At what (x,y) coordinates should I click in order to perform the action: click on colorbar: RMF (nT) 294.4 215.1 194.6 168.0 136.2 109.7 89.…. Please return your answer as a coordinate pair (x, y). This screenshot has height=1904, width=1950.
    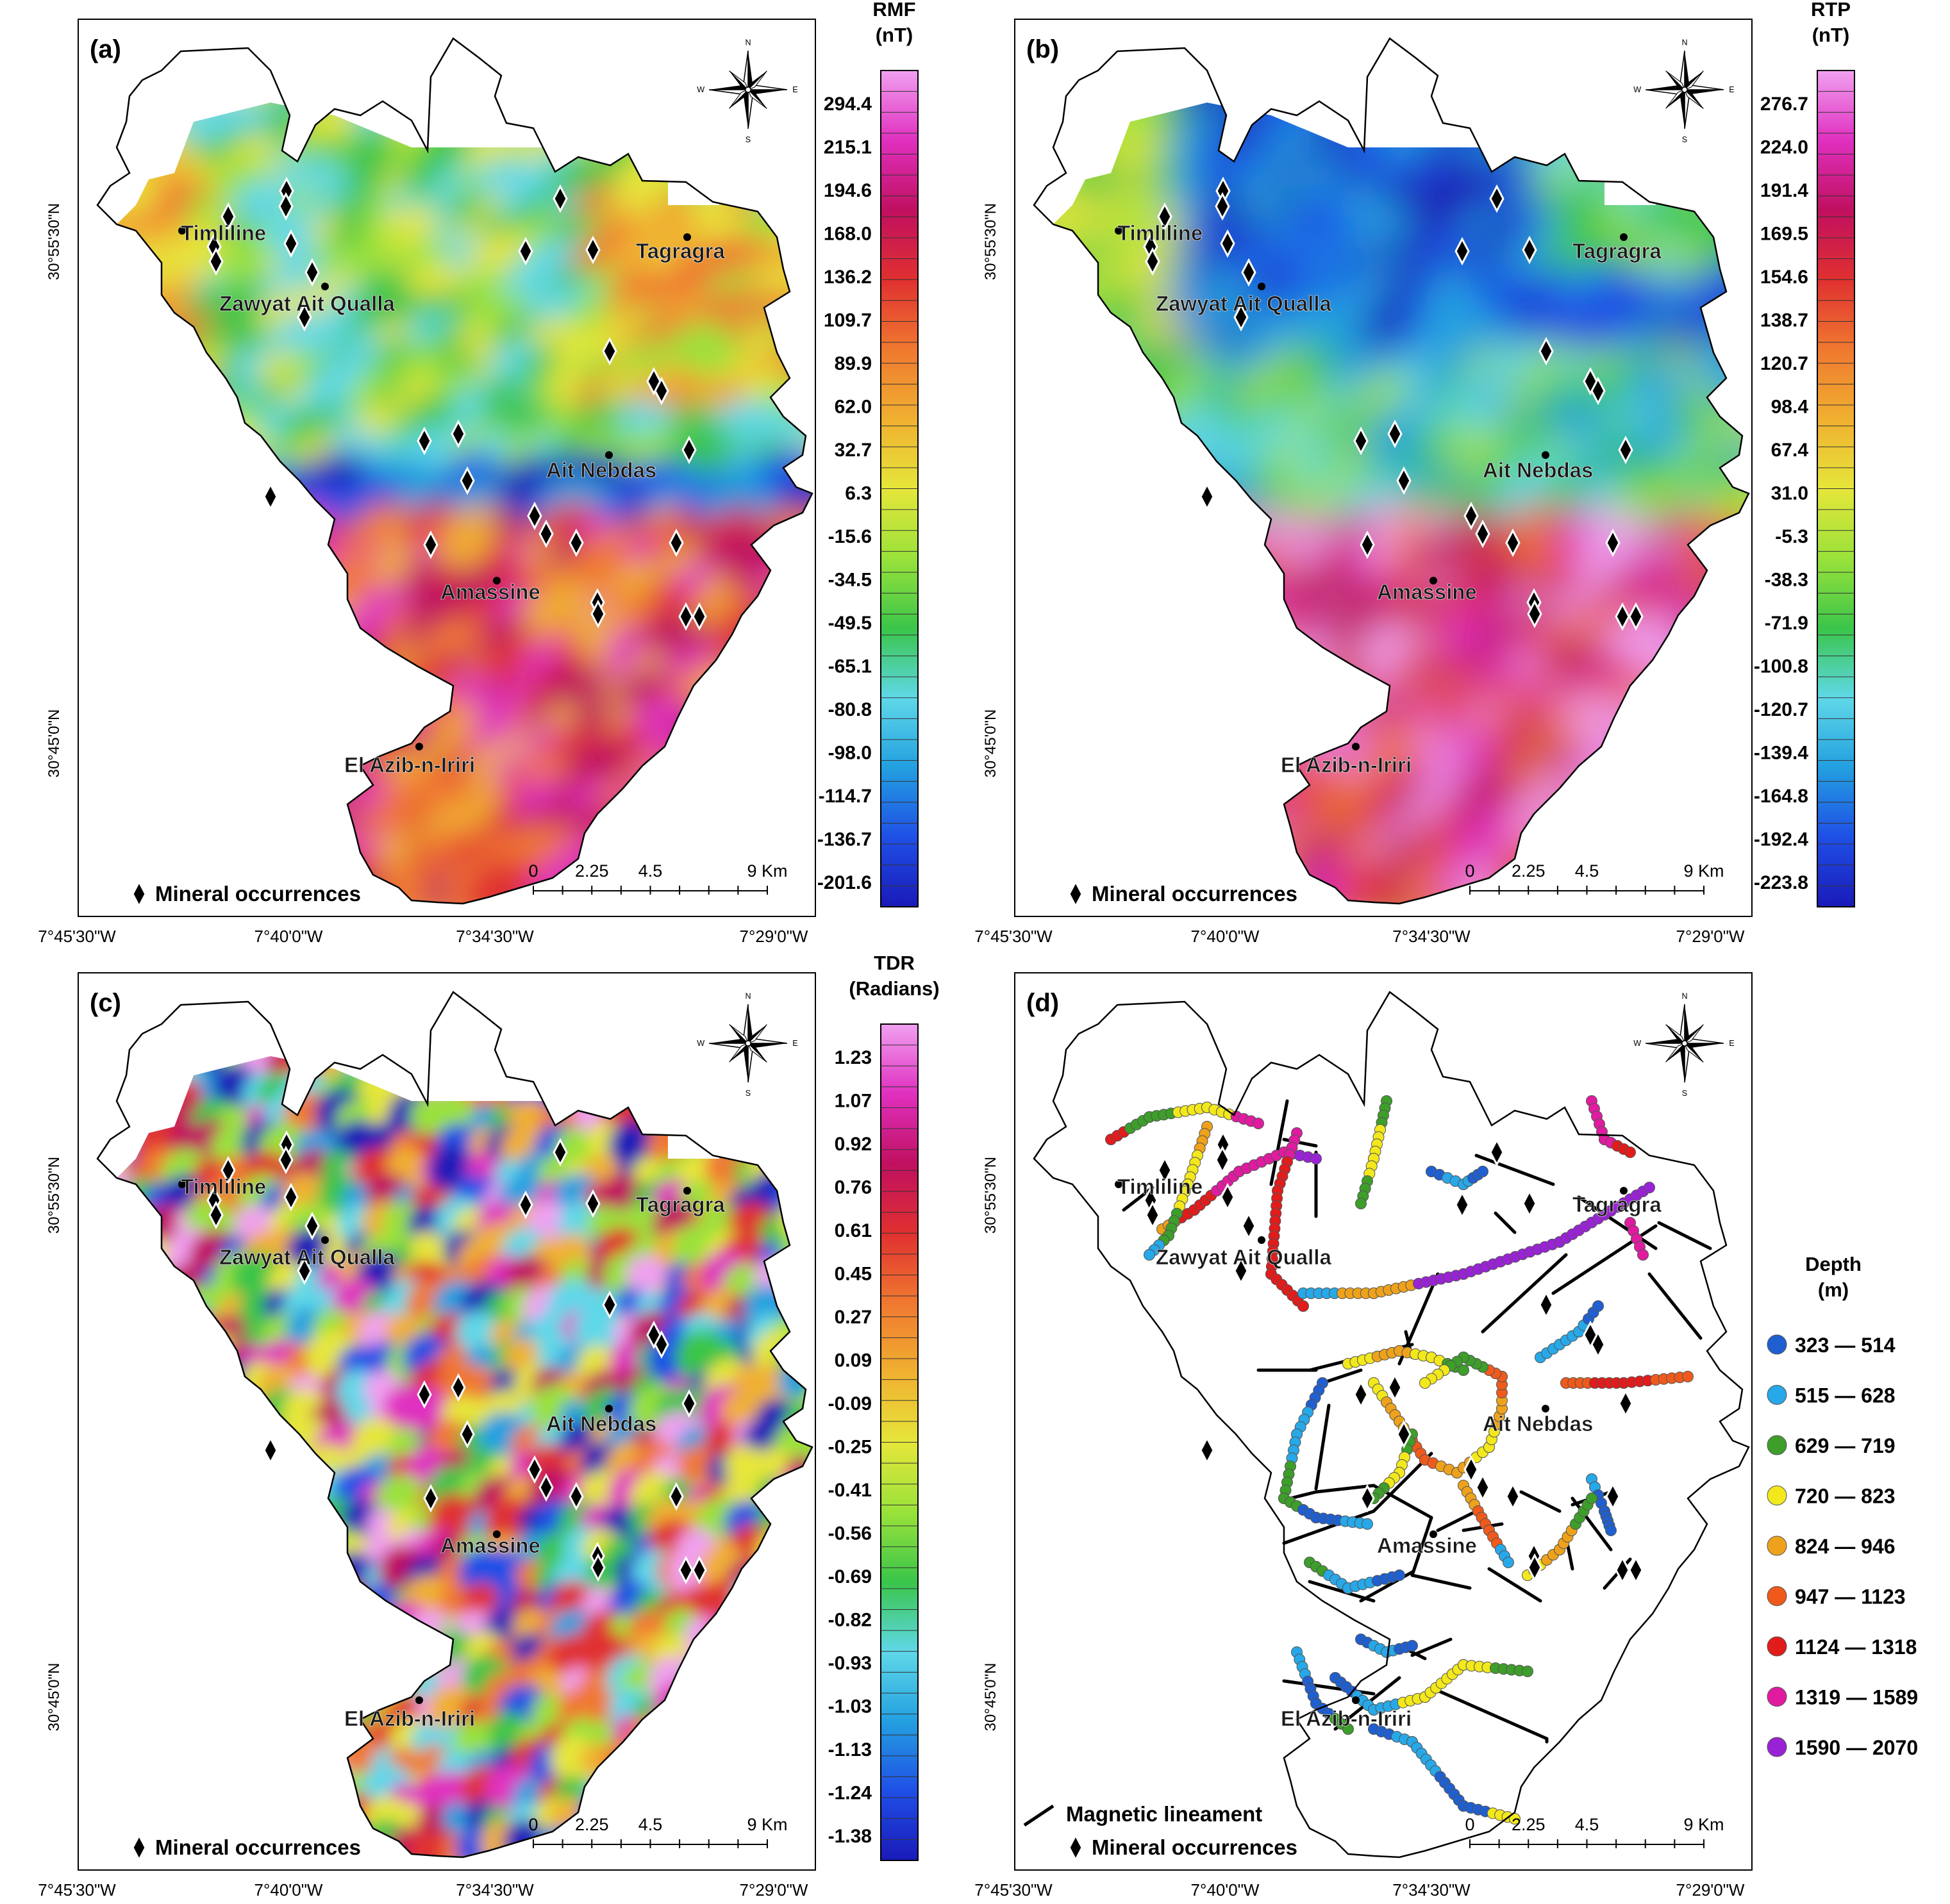
    Looking at the image, I should click on (868, 454).